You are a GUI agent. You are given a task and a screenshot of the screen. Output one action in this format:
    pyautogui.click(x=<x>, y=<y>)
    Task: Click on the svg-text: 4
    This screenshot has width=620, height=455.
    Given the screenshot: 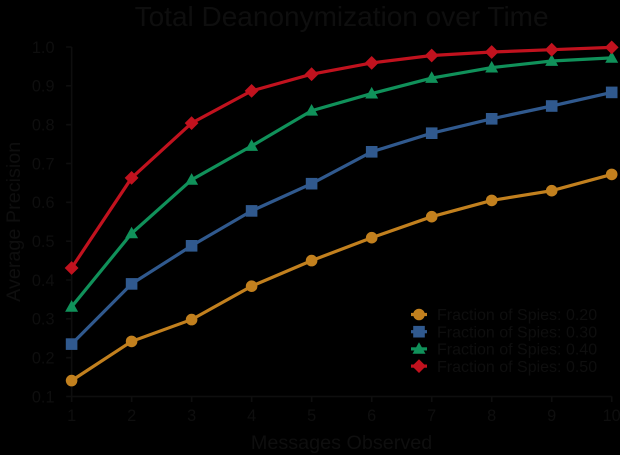 What is the action you would take?
    pyautogui.click(x=251, y=416)
    